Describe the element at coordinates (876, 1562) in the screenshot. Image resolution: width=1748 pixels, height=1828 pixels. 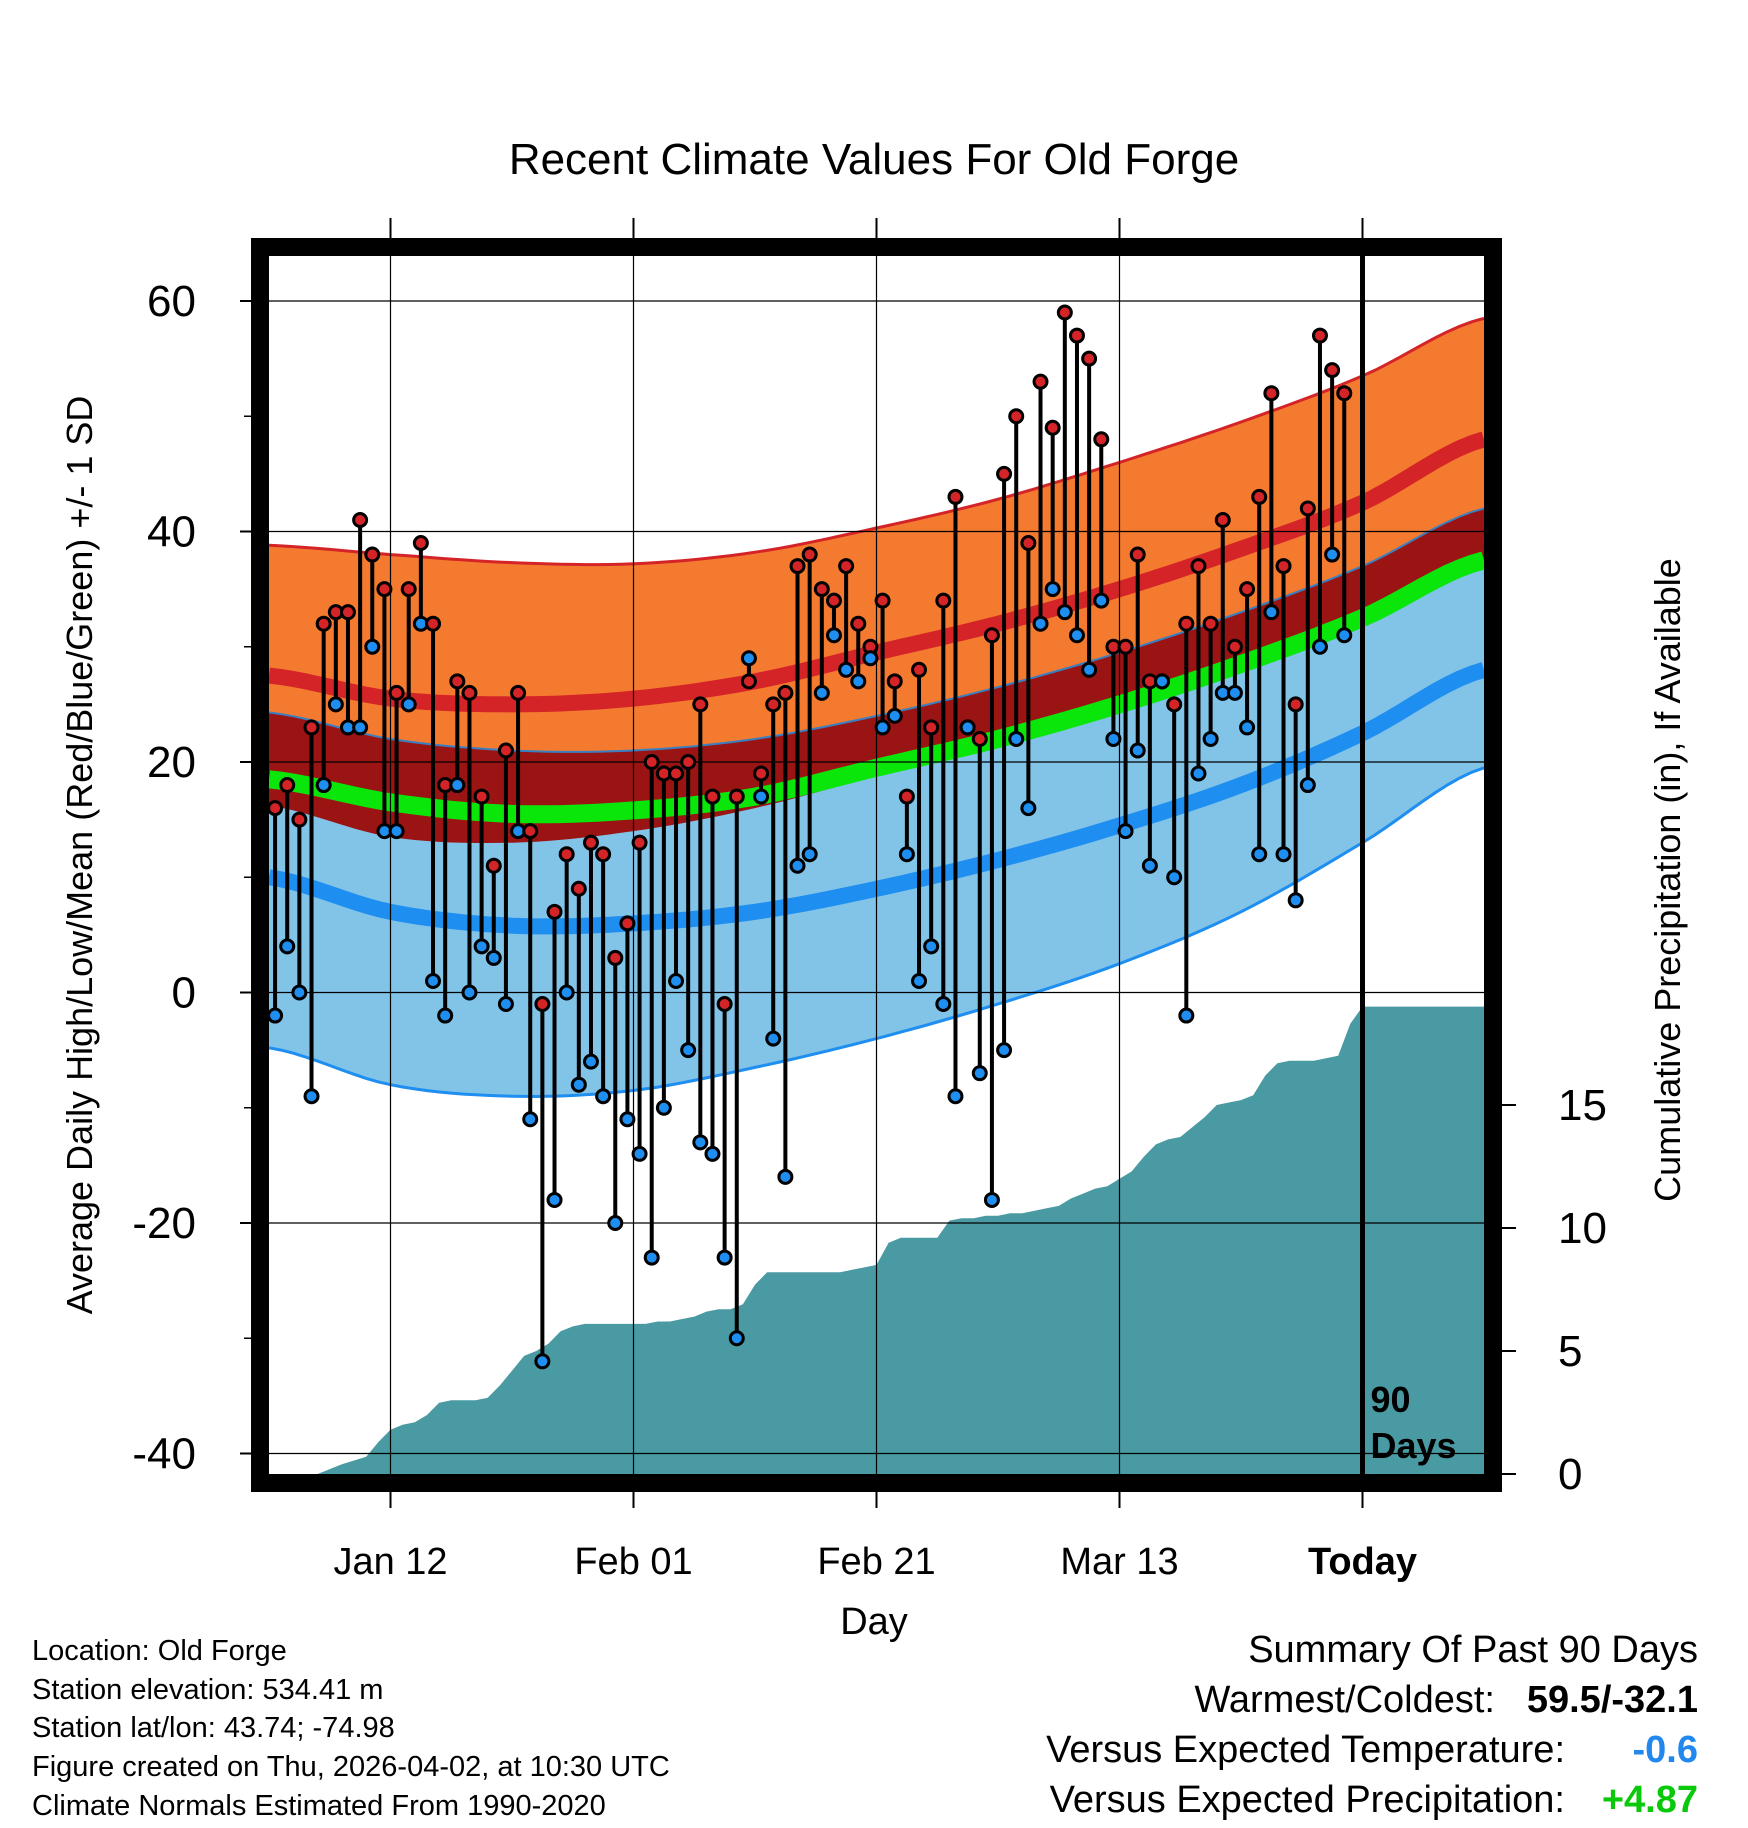
I see `x-tick-label: Feb 21` at that location.